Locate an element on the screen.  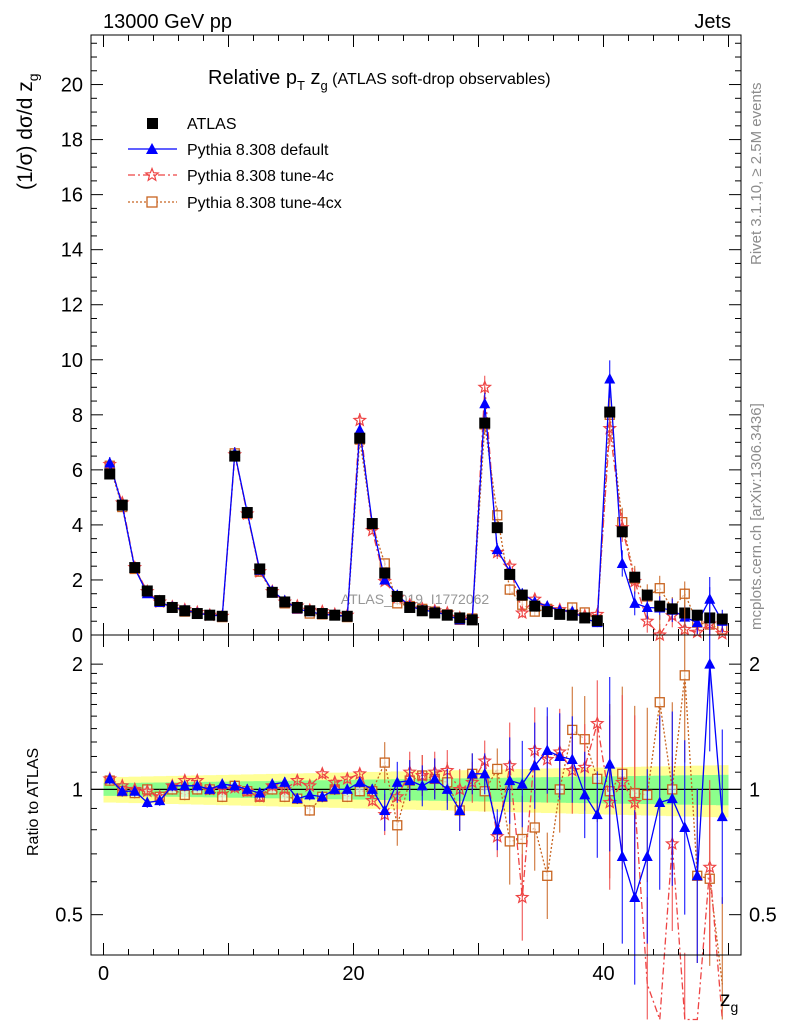
ratio-y-tick-label: 1 is located at coordinates (77, 790).